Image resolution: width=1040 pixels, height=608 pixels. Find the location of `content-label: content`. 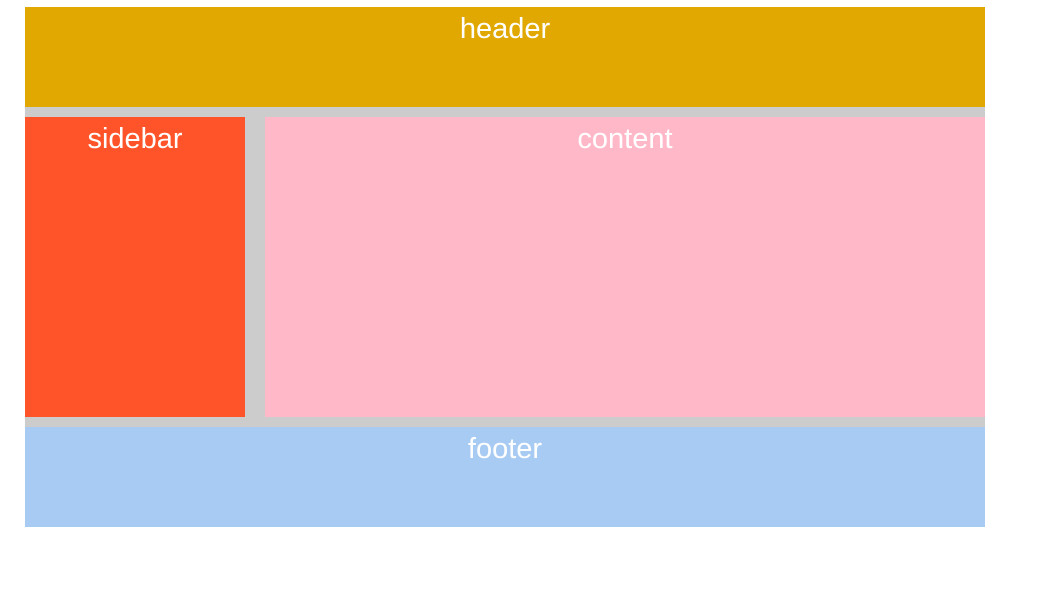

content-label: content is located at coordinates (625, 139).